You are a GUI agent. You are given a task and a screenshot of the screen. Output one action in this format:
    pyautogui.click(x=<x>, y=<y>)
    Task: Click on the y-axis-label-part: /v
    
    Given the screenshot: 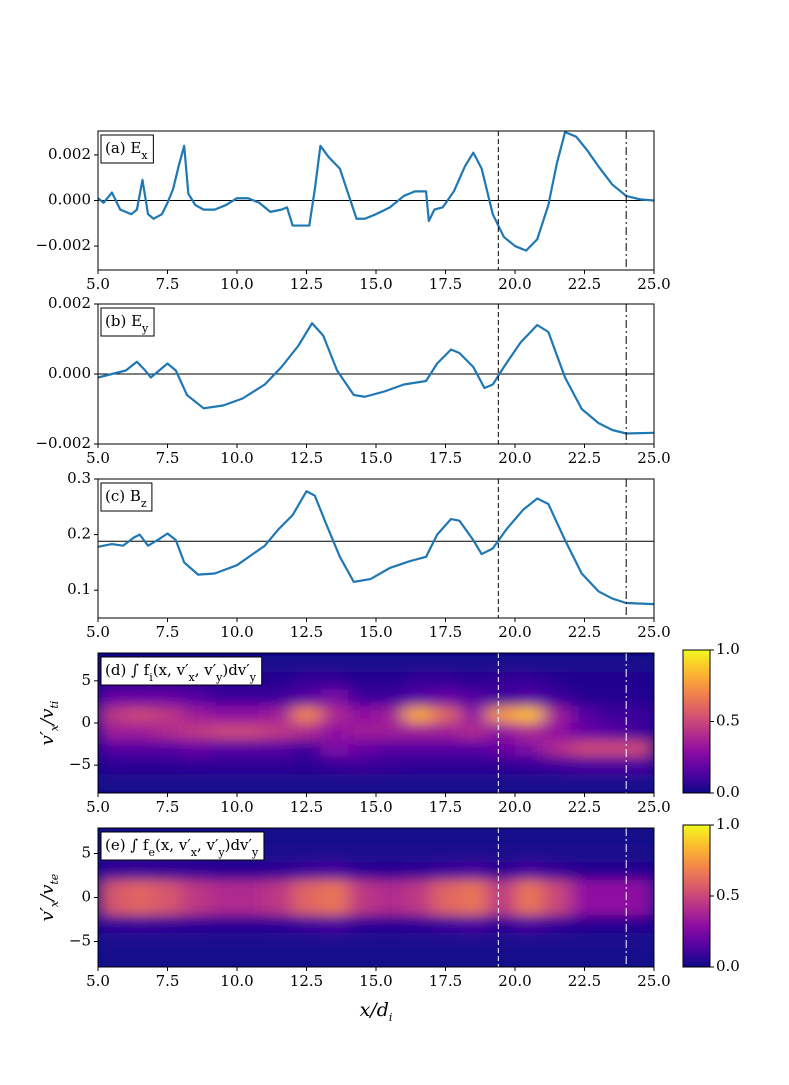 What is the action you would take?
    pyautogui.click(x=47, y=894)
    